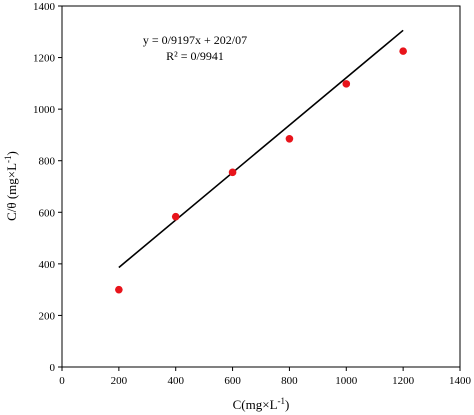 This screenshot has width=474, height=415. I want to click on x-tick-label: 600, so click(232, 381).